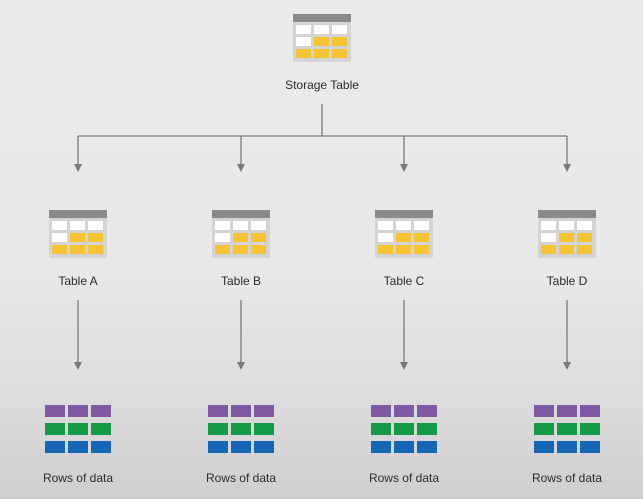 Image resolution: width=643 pixels, height=499 pixels. What do you see at coordinates (78, 478) in the screenshot?
I see `rows-a-label: Rows of data` at bounding box center [78, 478].